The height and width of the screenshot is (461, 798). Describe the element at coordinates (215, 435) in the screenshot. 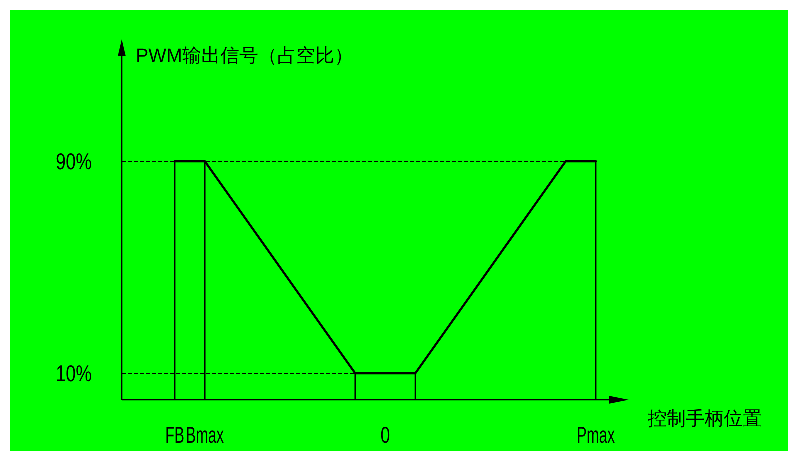

I see `x-tick: Bmax` at that location.